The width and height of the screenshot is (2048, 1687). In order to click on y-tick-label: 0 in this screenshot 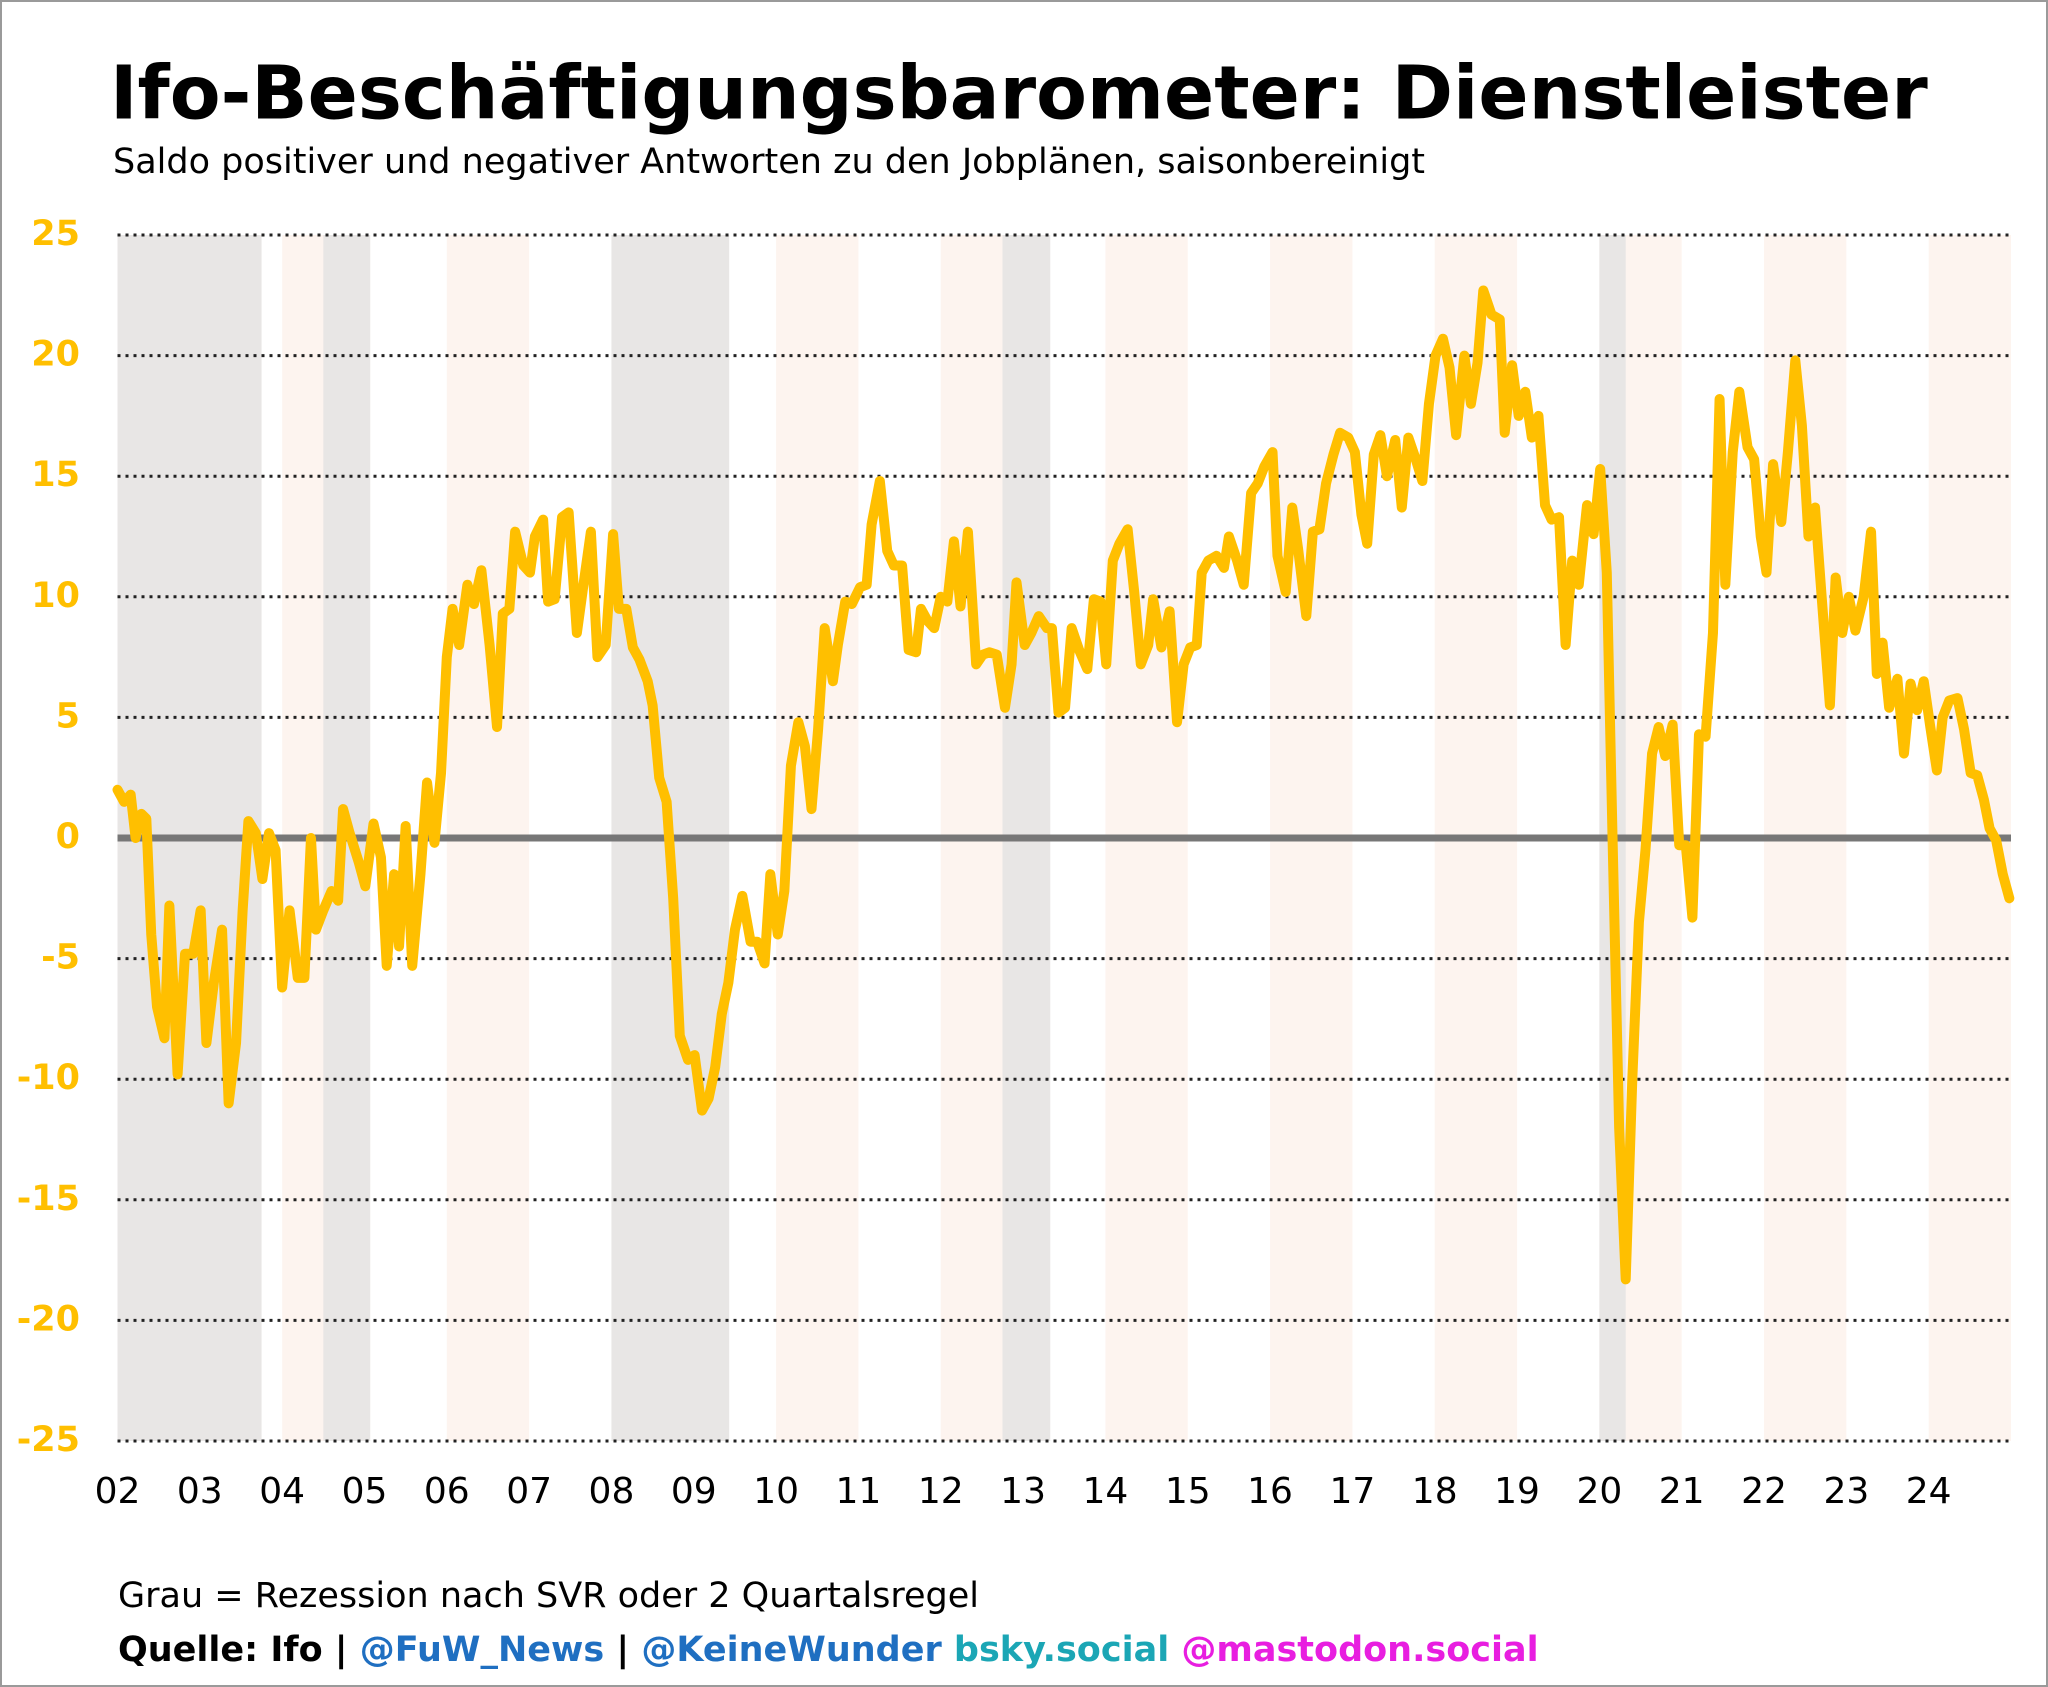, I will do `click(68, 837)`.